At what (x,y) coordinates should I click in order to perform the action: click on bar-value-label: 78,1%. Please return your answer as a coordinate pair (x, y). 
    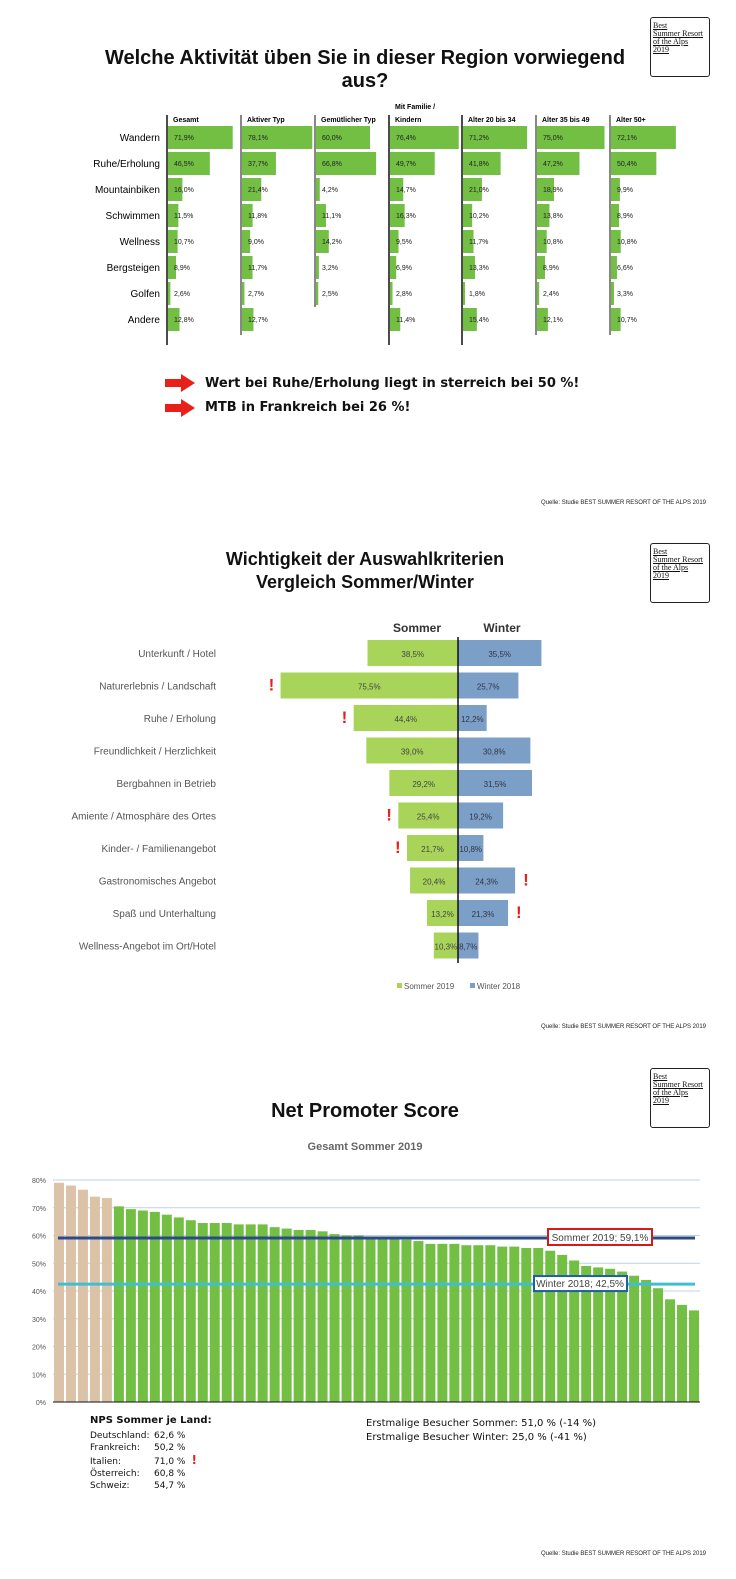
    Looking at the image, I should click on (258, 138).